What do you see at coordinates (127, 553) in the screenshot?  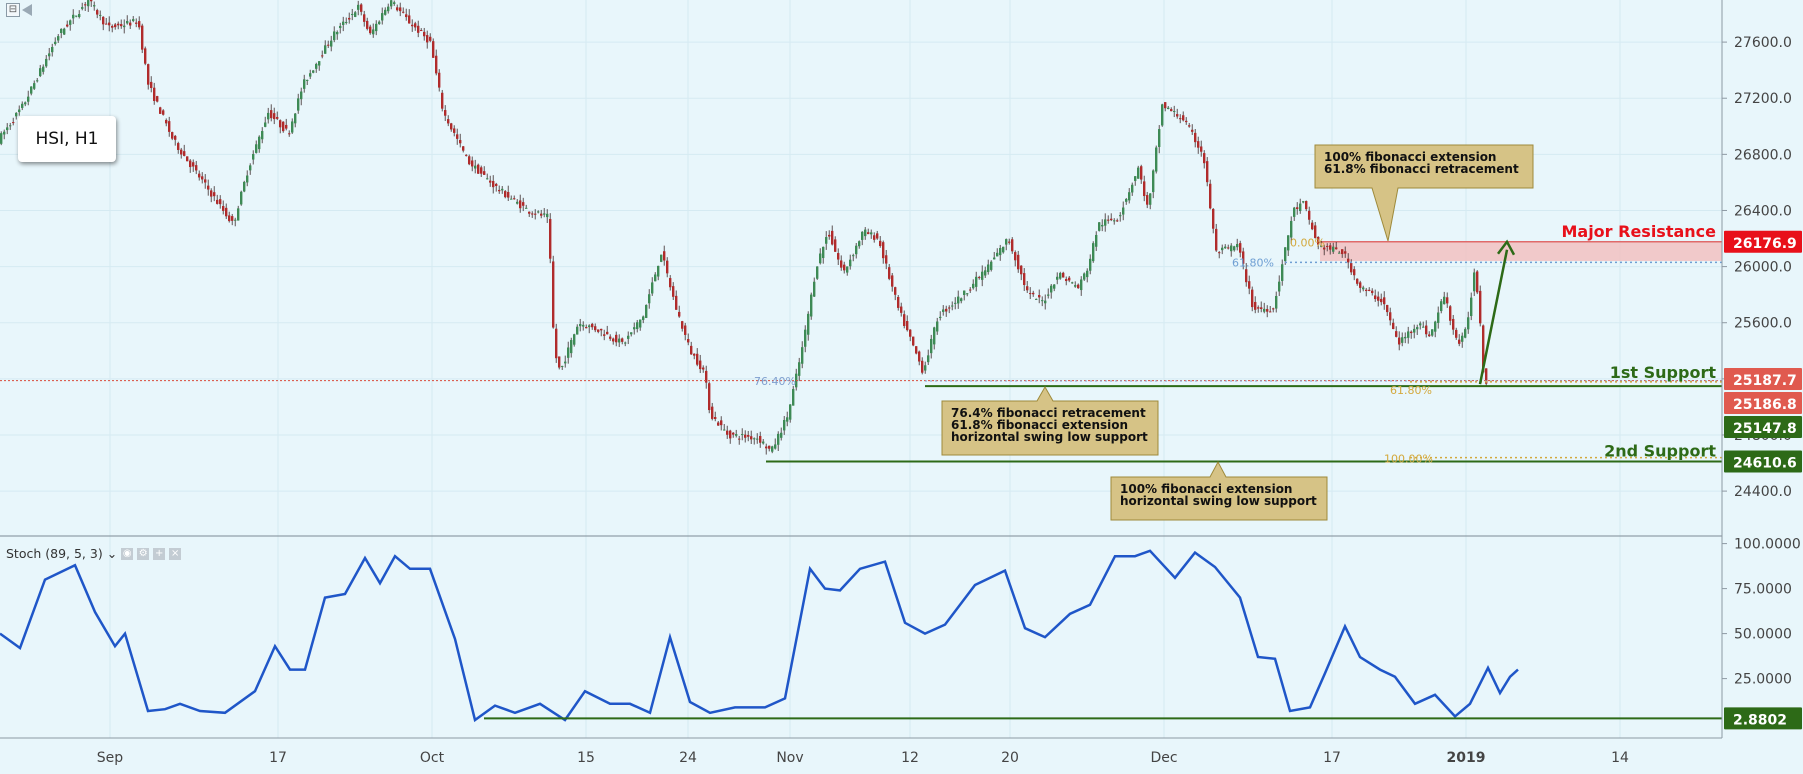 I see `eye-icon: ◉` at bounding box center [127, 553].